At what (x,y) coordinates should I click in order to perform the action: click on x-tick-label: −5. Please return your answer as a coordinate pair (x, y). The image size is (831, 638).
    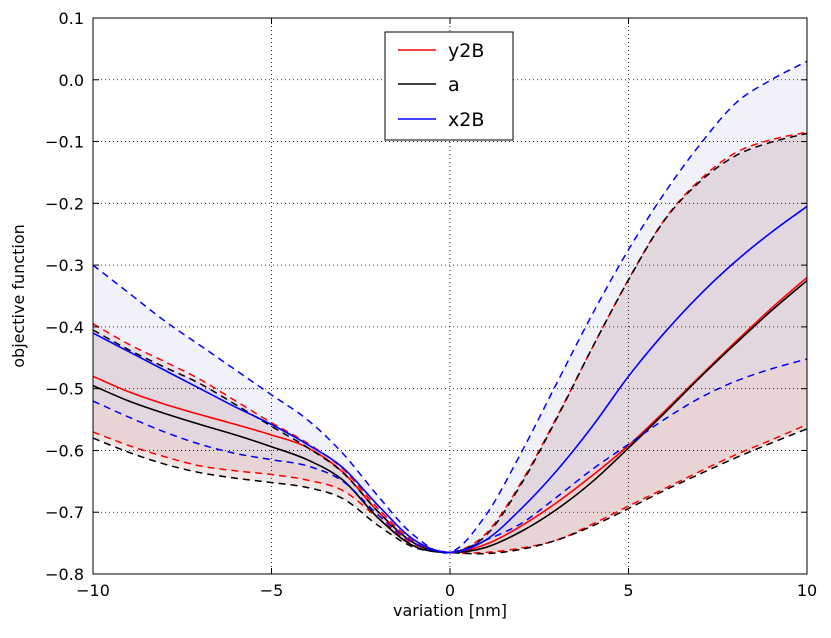
    Looking at the image, I should click on (272, 590).